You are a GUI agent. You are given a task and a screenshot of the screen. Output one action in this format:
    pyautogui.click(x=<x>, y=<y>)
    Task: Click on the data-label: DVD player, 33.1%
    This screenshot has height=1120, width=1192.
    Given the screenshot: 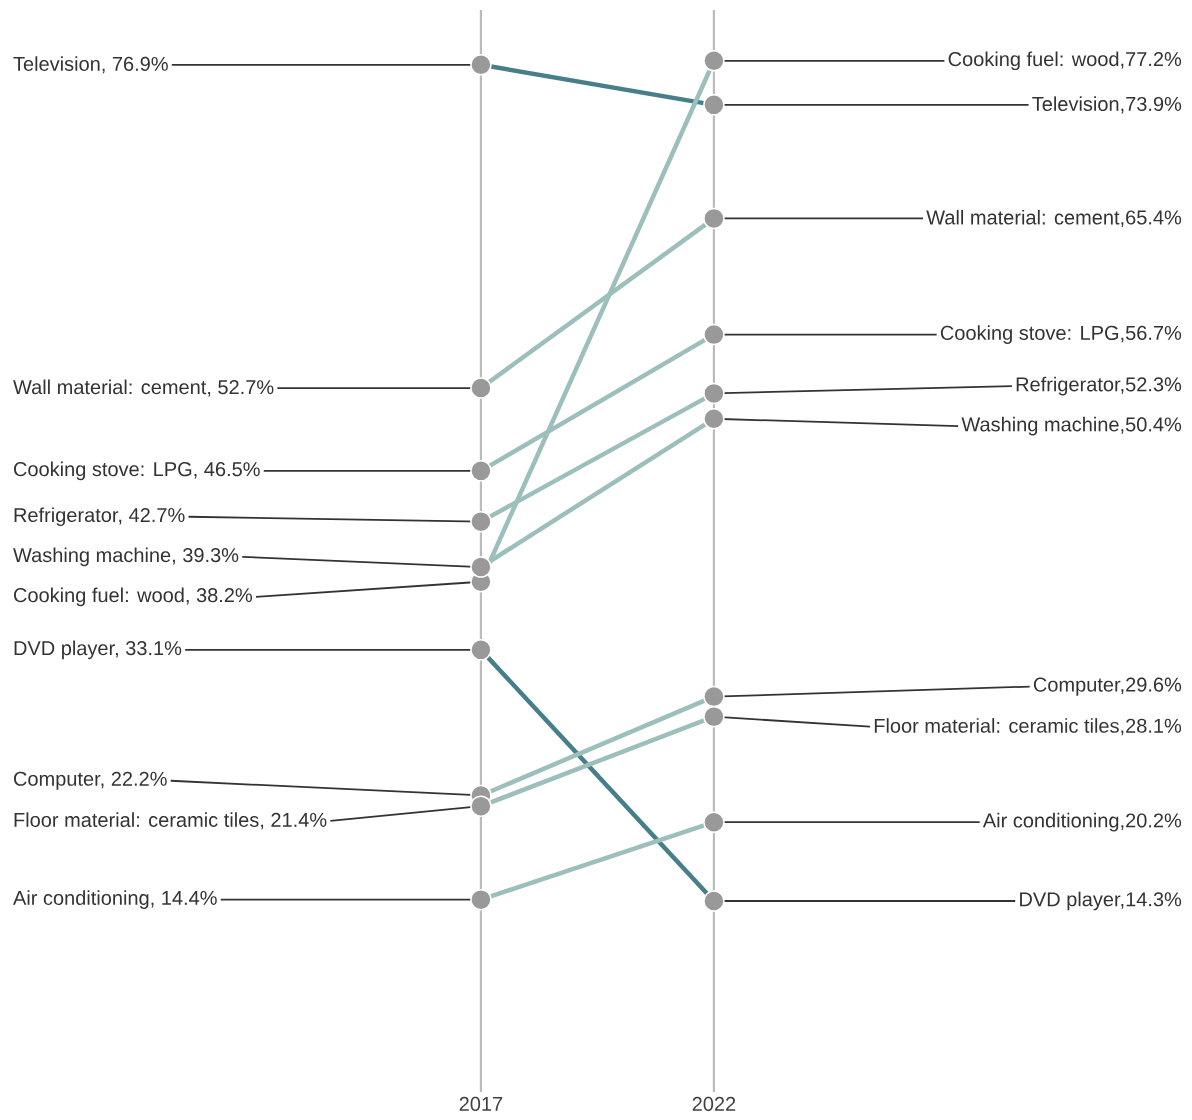 What is the action you would take?
    pyautogui.click(x=98, y=650)
    